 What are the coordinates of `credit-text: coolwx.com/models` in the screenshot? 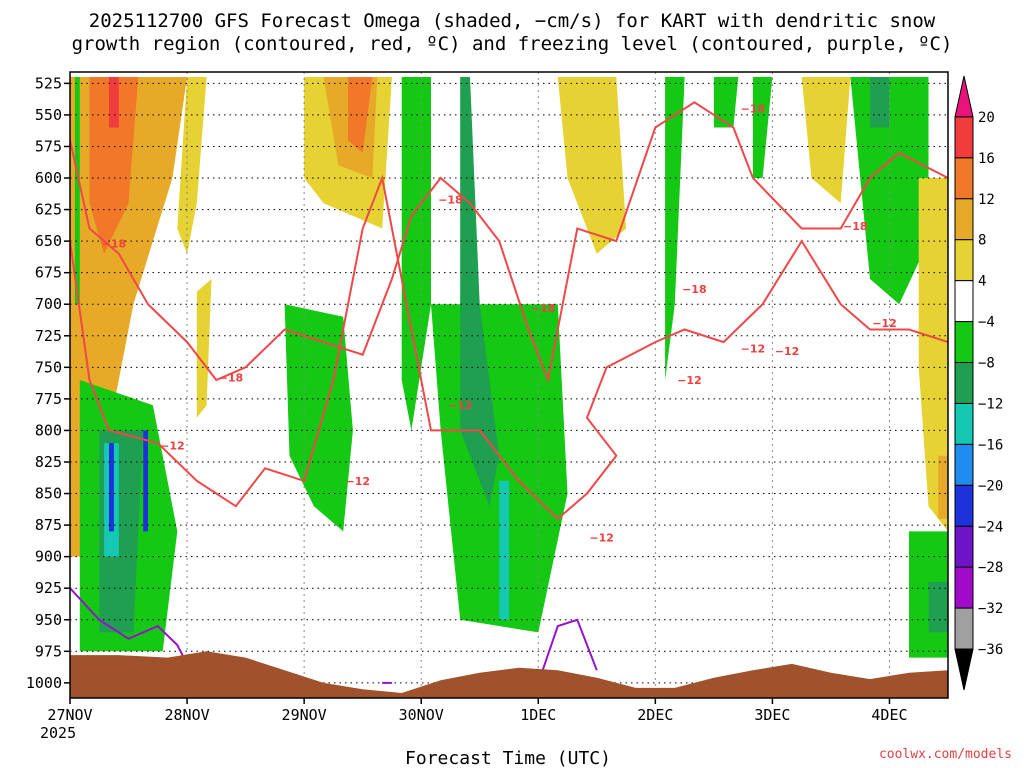 It's located at (945, 754).